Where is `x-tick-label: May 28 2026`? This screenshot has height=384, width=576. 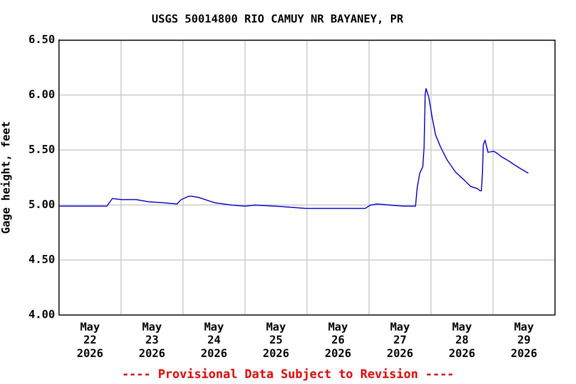
x-tick-label: May 28 2026 is located at coordinates (462, 340).